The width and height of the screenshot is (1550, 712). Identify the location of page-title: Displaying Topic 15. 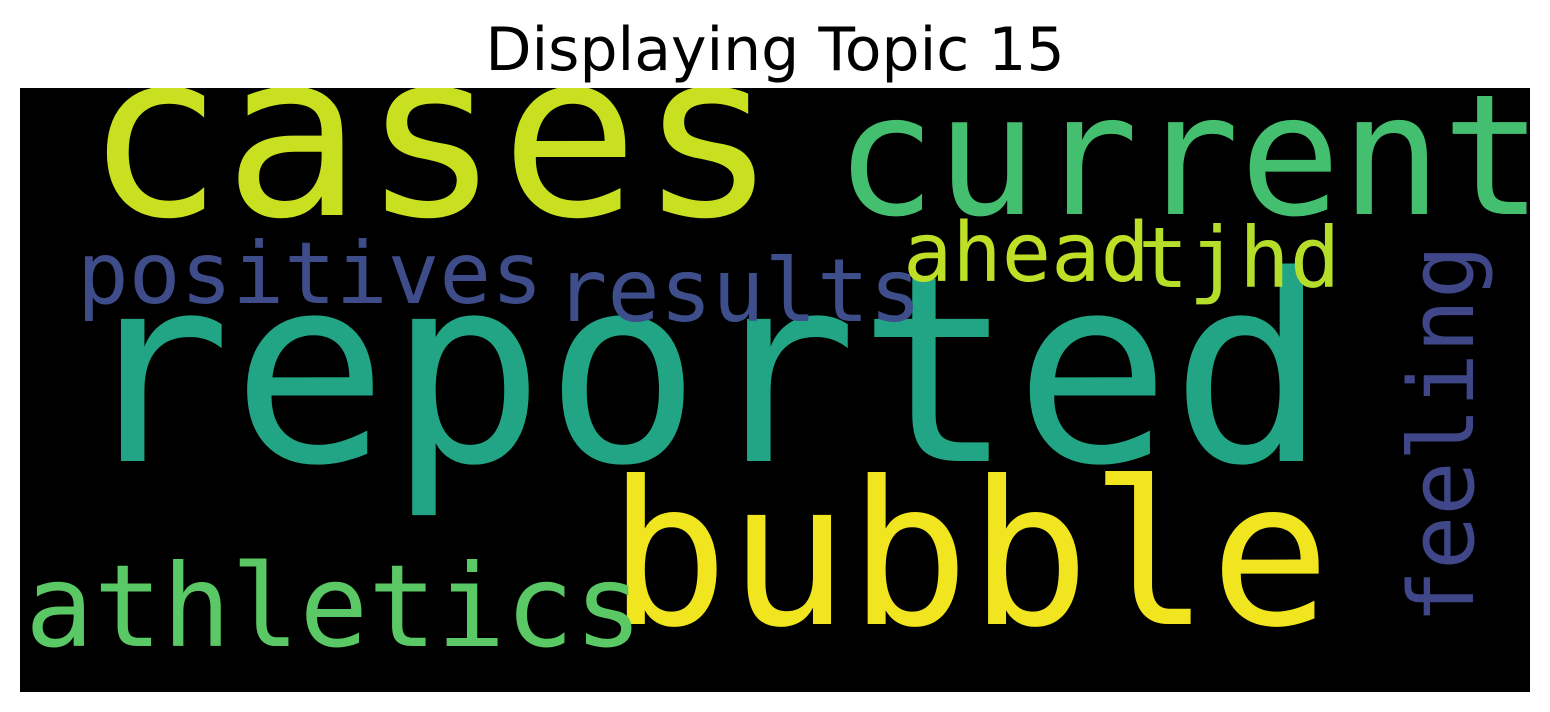
(775, 50).